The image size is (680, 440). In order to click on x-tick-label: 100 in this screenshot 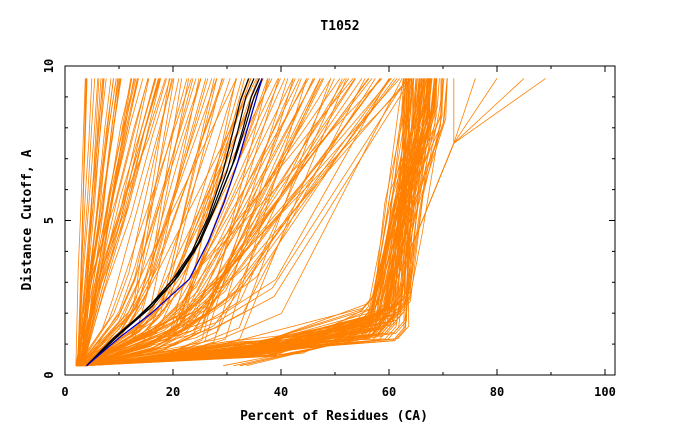, I will do `click(605, 392)`.